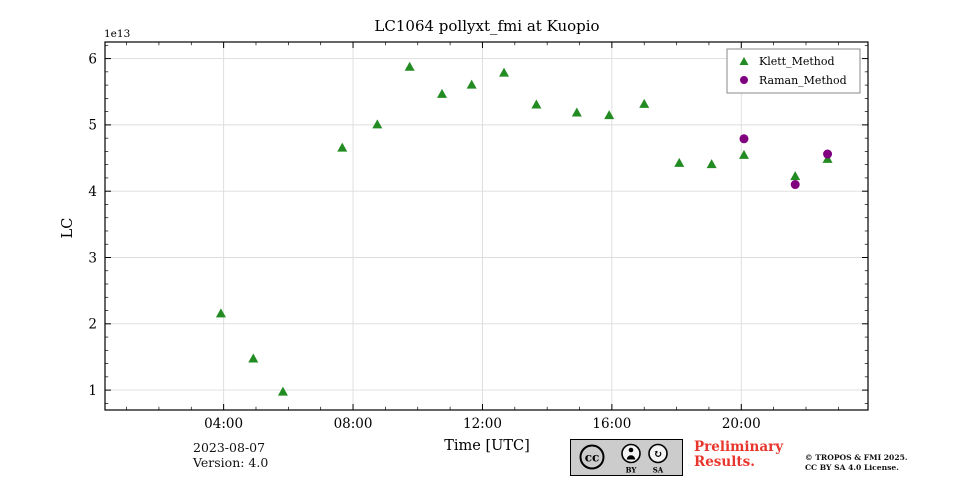 The width and height of the screenshot is (960, 480). I want to click on x-tick-label: 08:00, so click(353, 424).